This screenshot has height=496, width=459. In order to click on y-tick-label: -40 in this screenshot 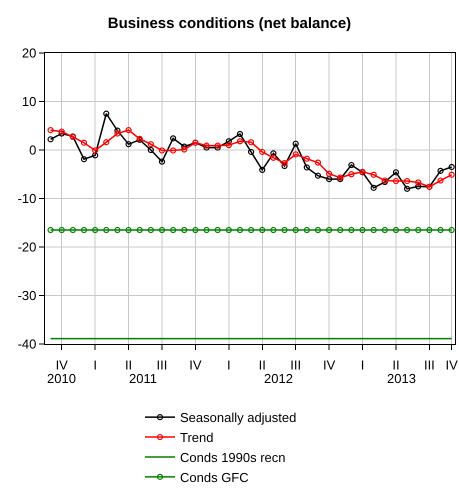, I will do `click(27, 344)`.